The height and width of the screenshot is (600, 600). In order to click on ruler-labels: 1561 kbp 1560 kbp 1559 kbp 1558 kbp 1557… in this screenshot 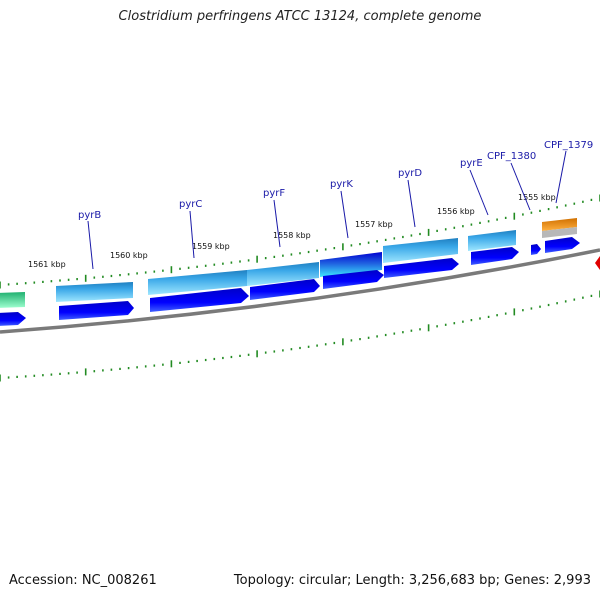, I will do `click(292, 231)`.